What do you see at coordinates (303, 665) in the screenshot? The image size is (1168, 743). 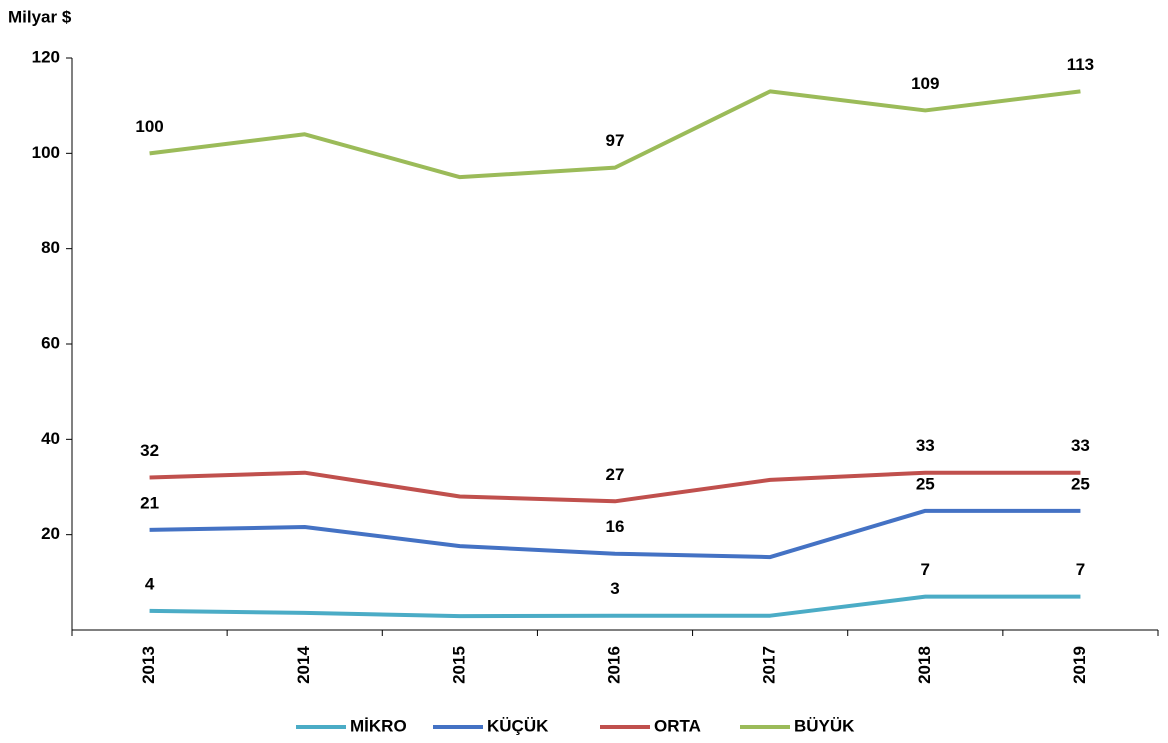 I see `x-tick-label: 2014` at bounding box center [303, 665].